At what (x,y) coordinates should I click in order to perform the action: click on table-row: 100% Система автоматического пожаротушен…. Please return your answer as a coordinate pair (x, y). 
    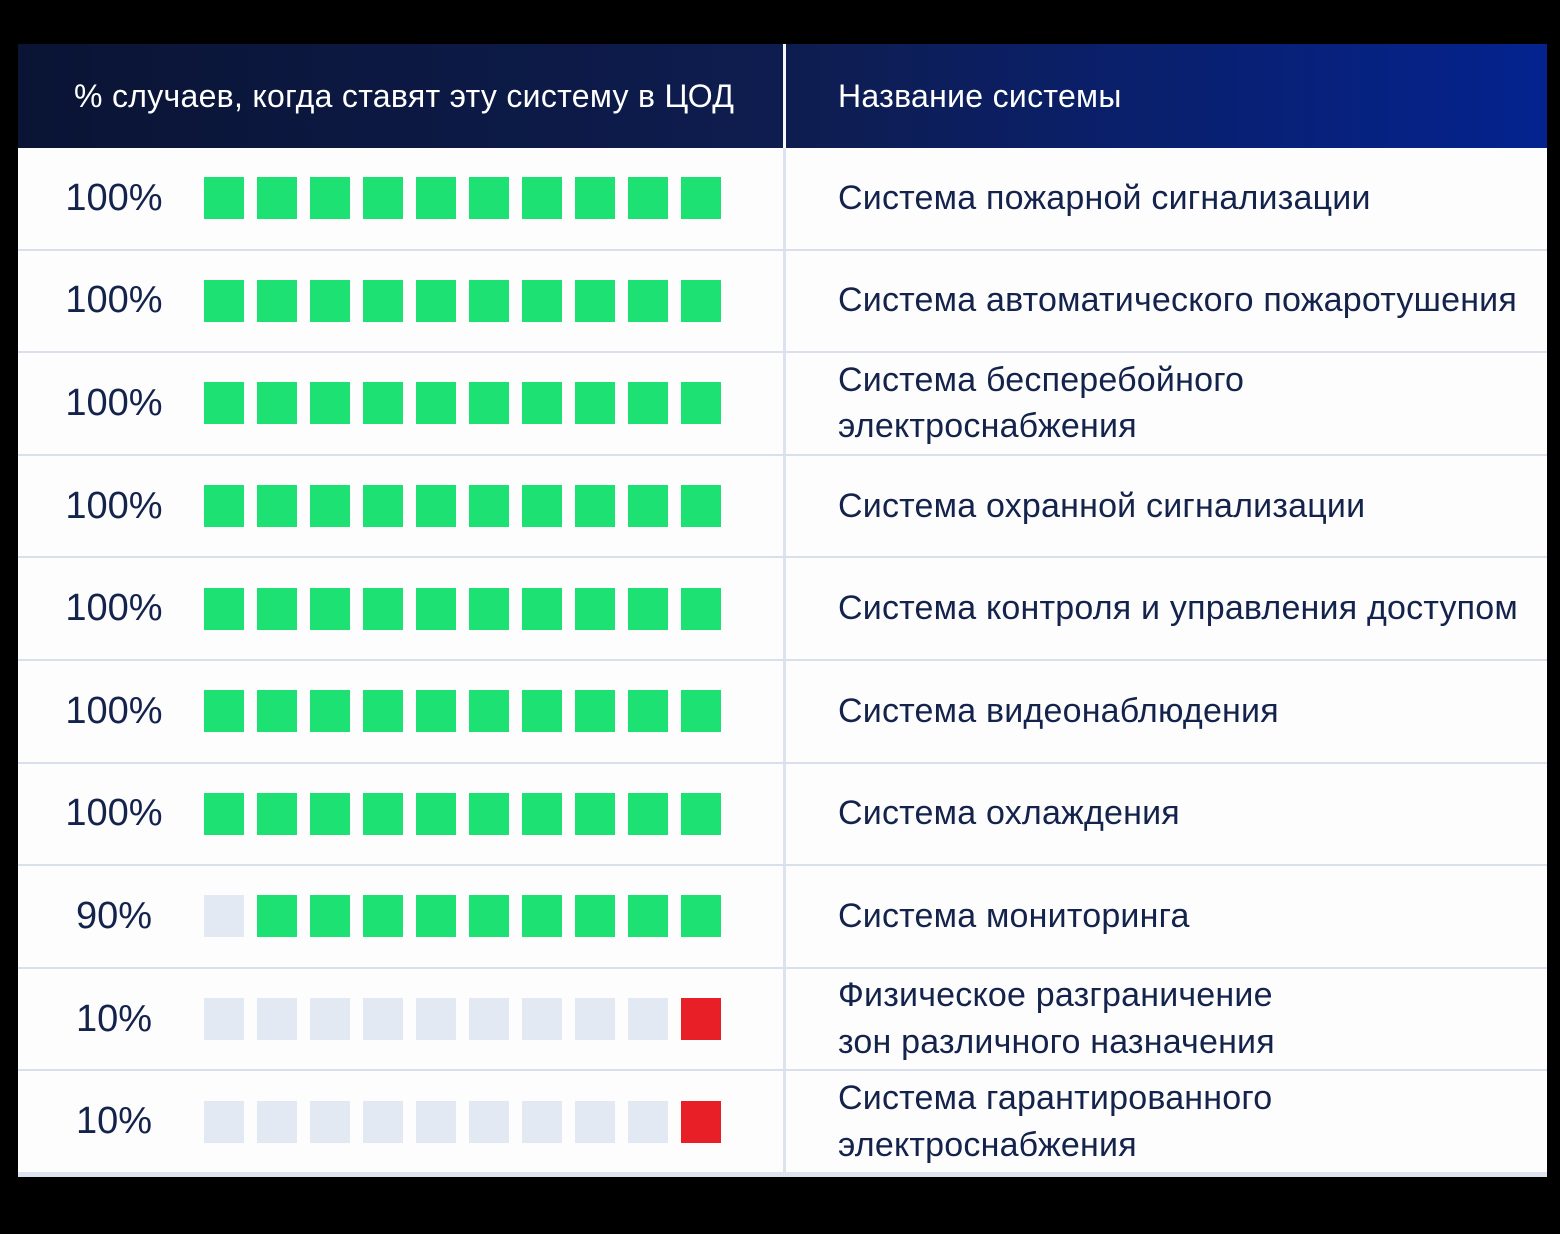
    Looking at the image, I should click on (782, 302).